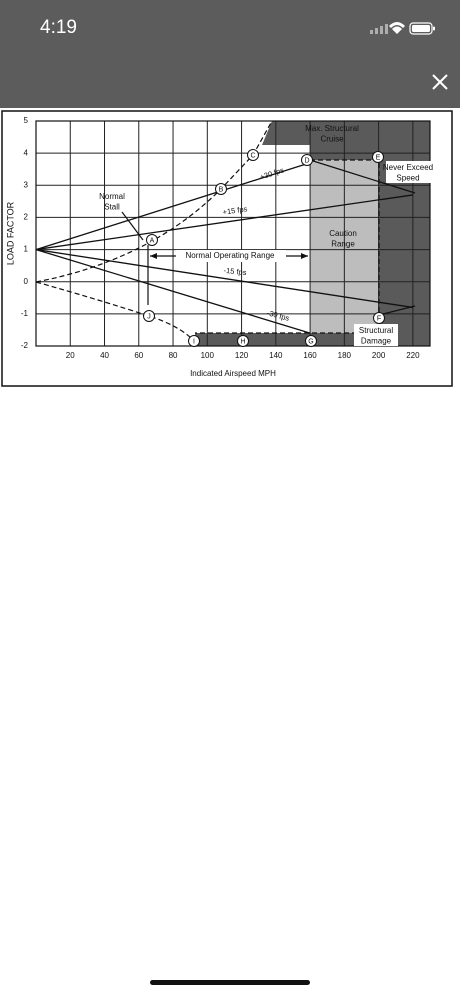  Describe the element at coordinates (376, 330) in the screenshot. I see `annotation: Structural` at that location.